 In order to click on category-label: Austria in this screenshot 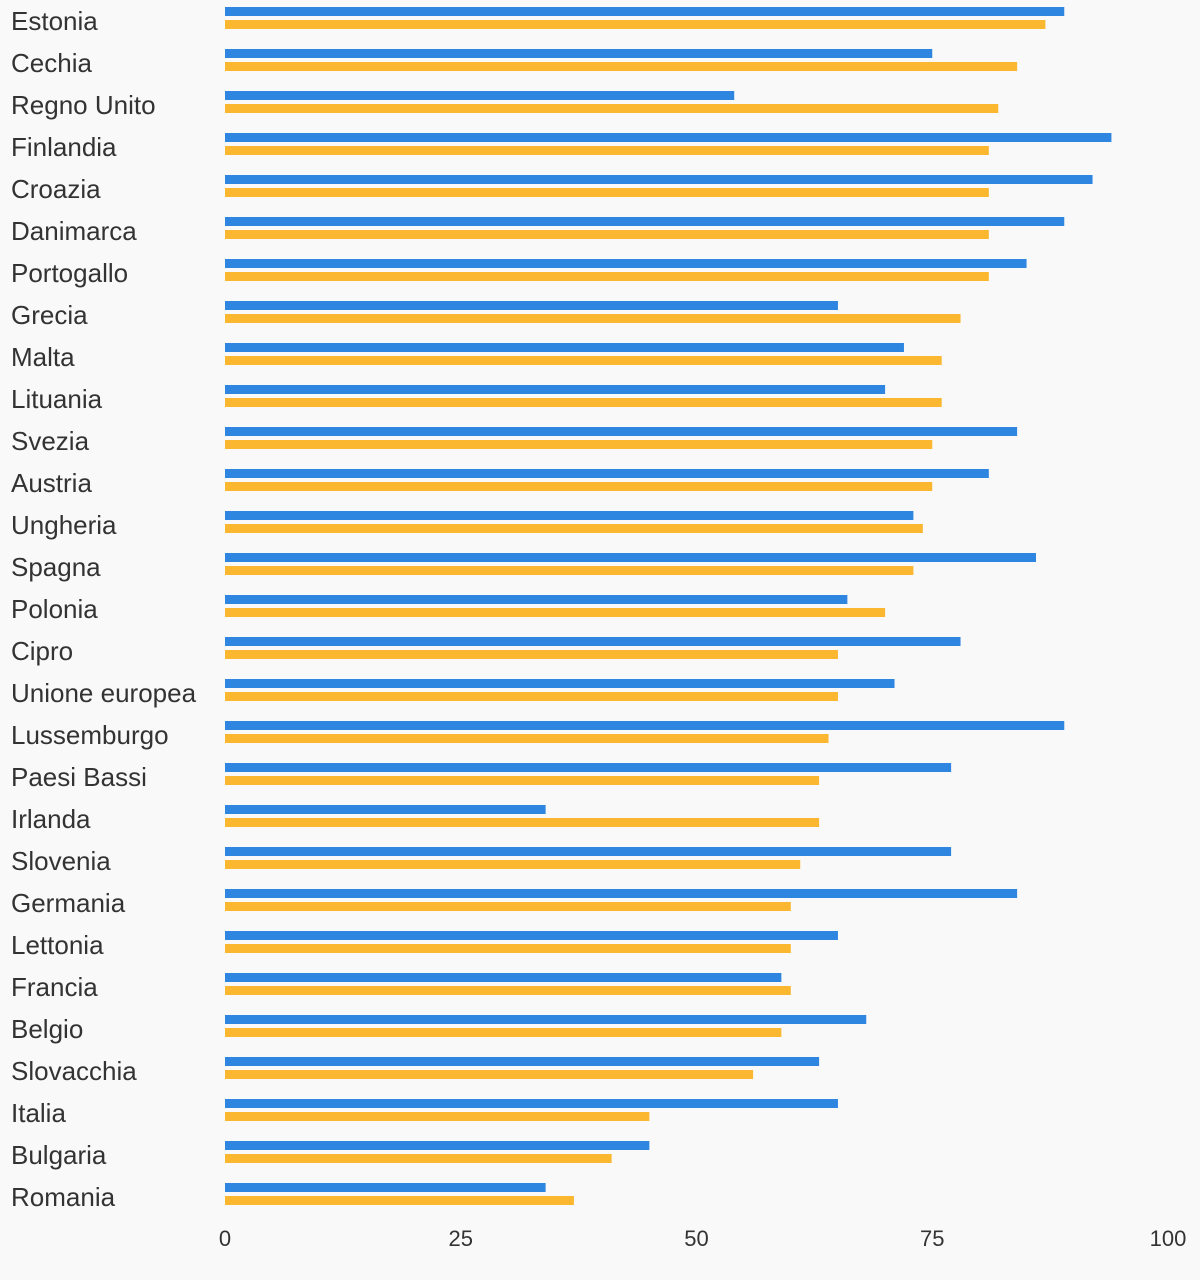, I will do `click(51, 483)`.